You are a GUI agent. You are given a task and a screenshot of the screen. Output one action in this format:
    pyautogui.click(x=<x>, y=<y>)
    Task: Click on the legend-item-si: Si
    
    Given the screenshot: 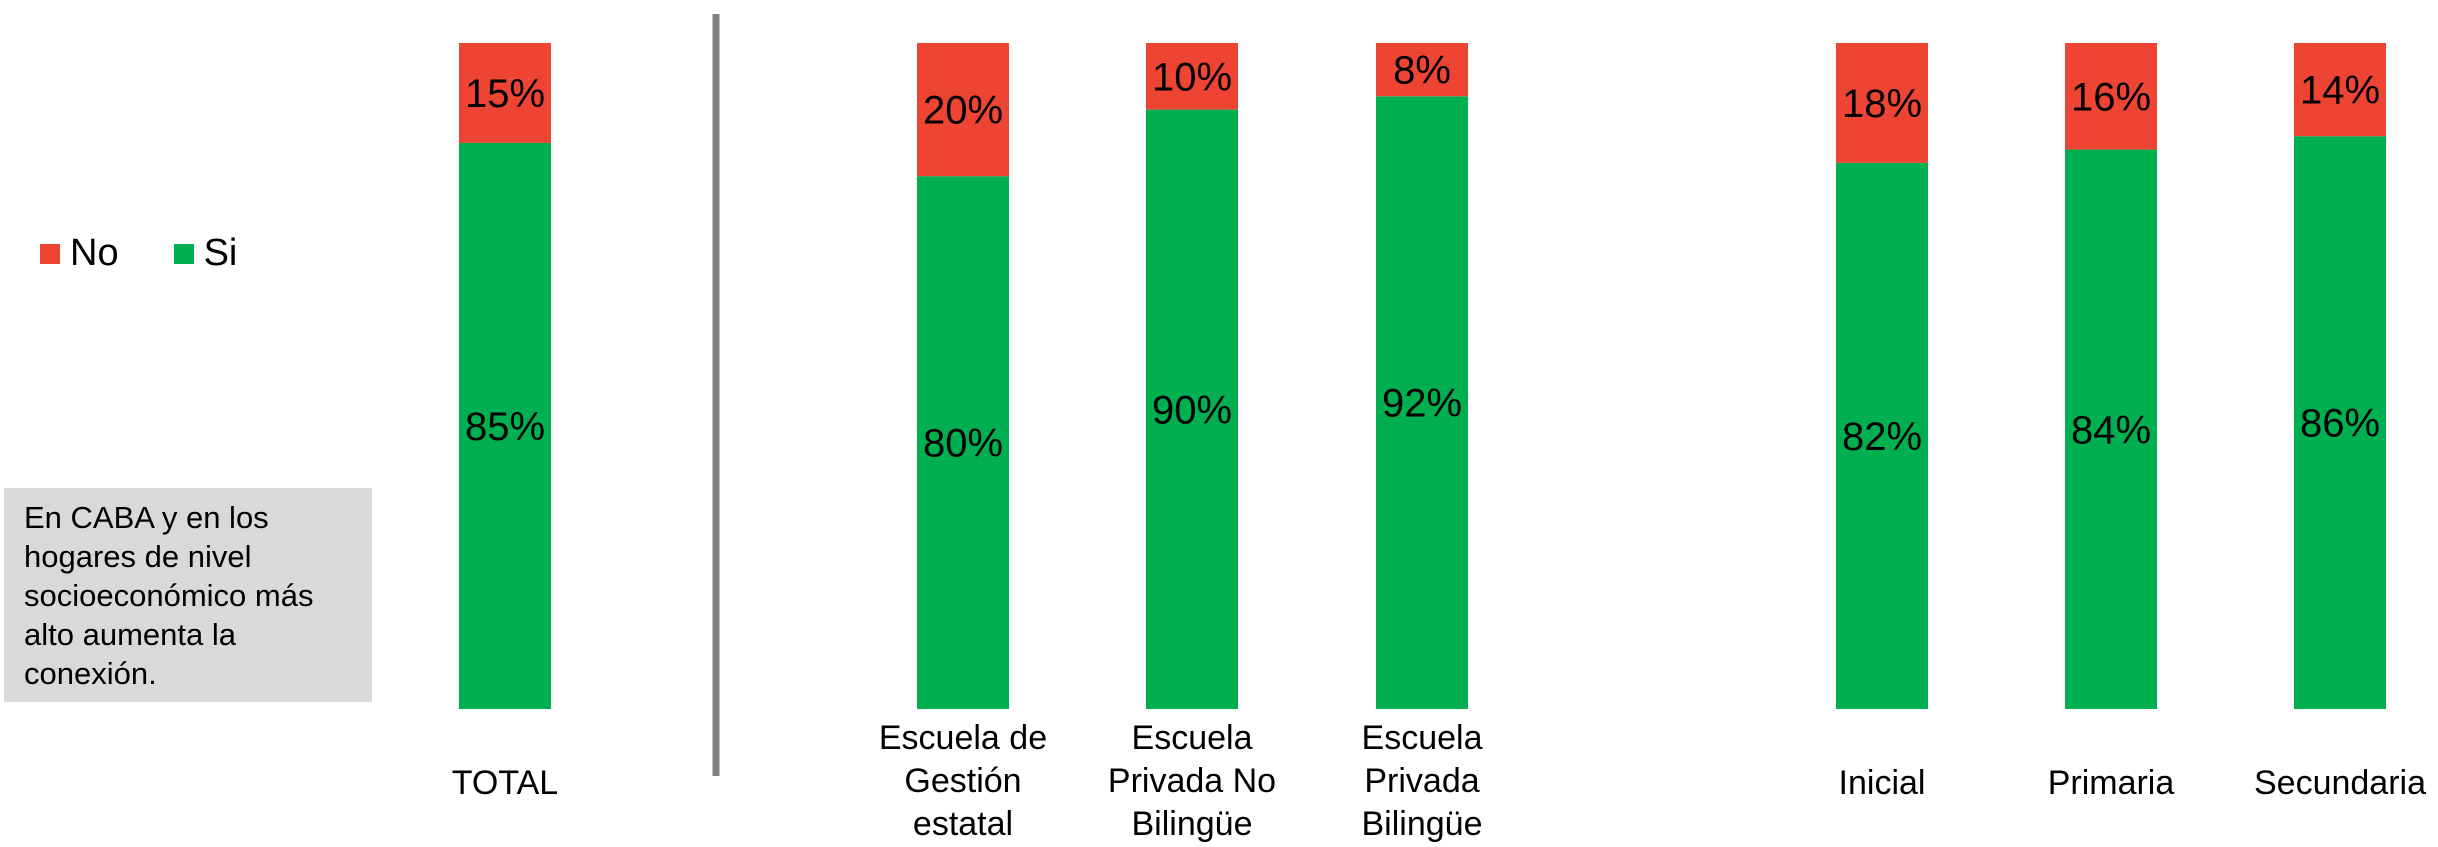 What is the action you would take?
    pyautogui.click(x=205, y=253)
    